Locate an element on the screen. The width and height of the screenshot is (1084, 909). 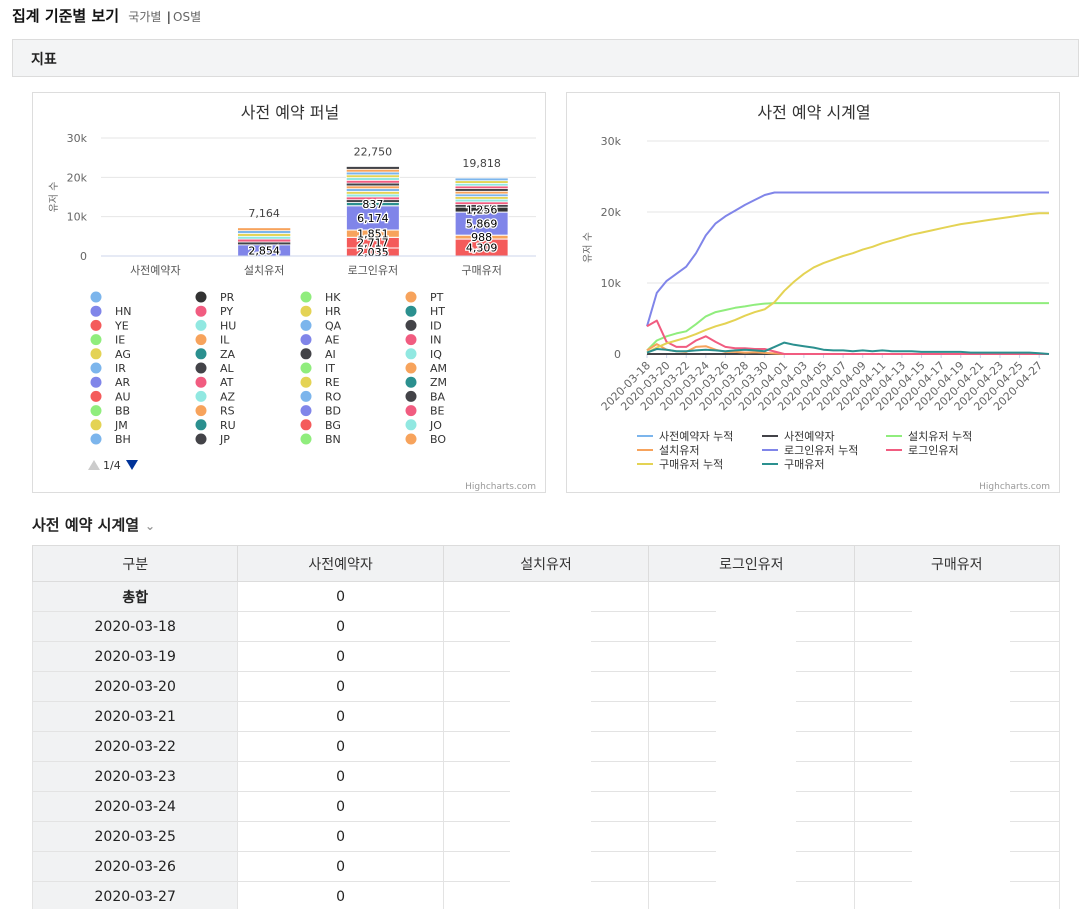
legend-item-label: BB is located at coordinates (122, 411).